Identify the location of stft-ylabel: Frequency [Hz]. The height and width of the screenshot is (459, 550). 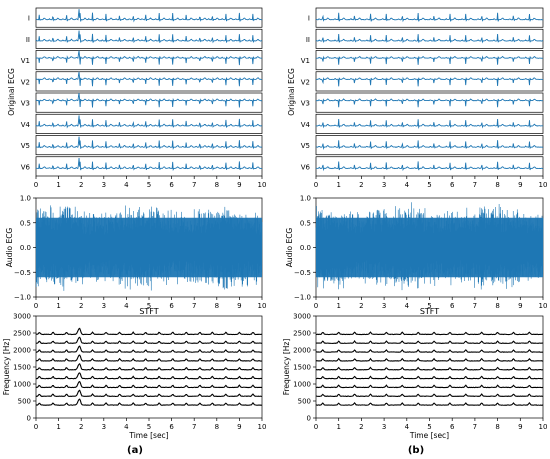
(6, 367).